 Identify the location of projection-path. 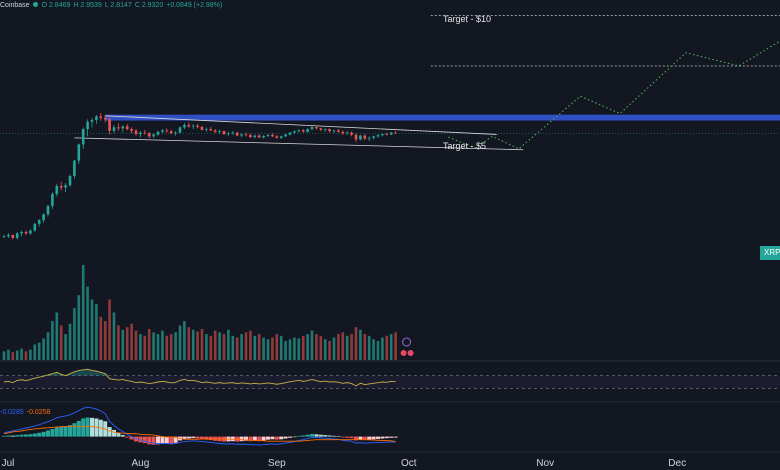
(614, 95).